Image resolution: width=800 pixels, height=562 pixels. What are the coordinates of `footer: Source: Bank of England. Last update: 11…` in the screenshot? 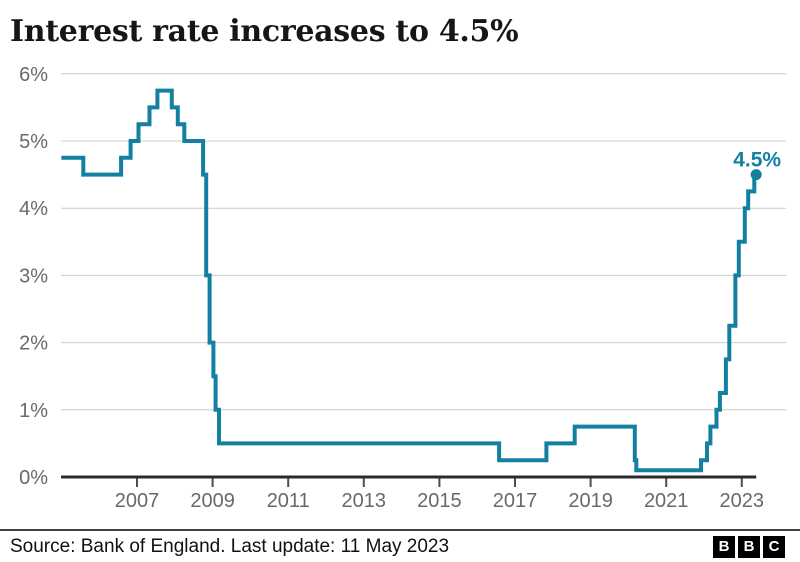 It's located at (400, 545).